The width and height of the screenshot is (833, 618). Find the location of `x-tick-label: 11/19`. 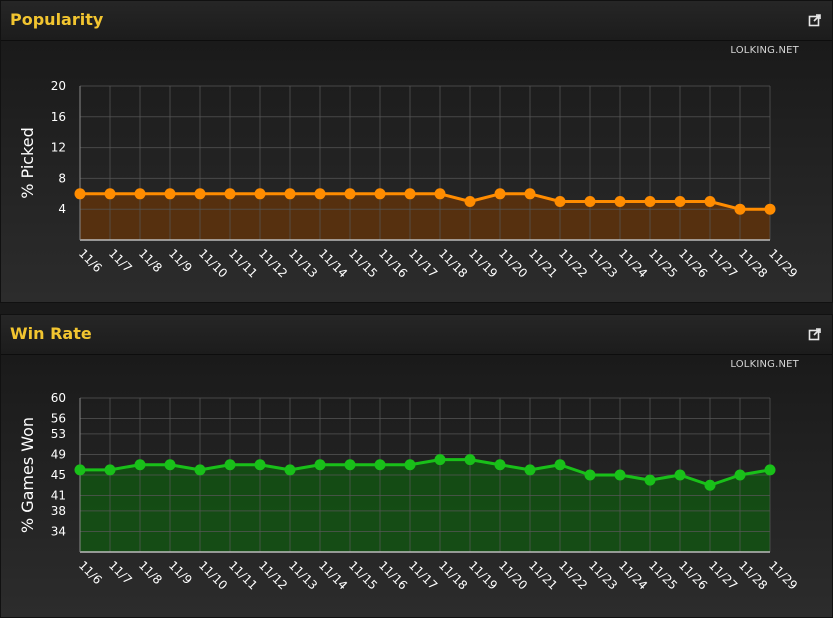

x-tick-label: 11/19 is located at coordinates (483, 263).